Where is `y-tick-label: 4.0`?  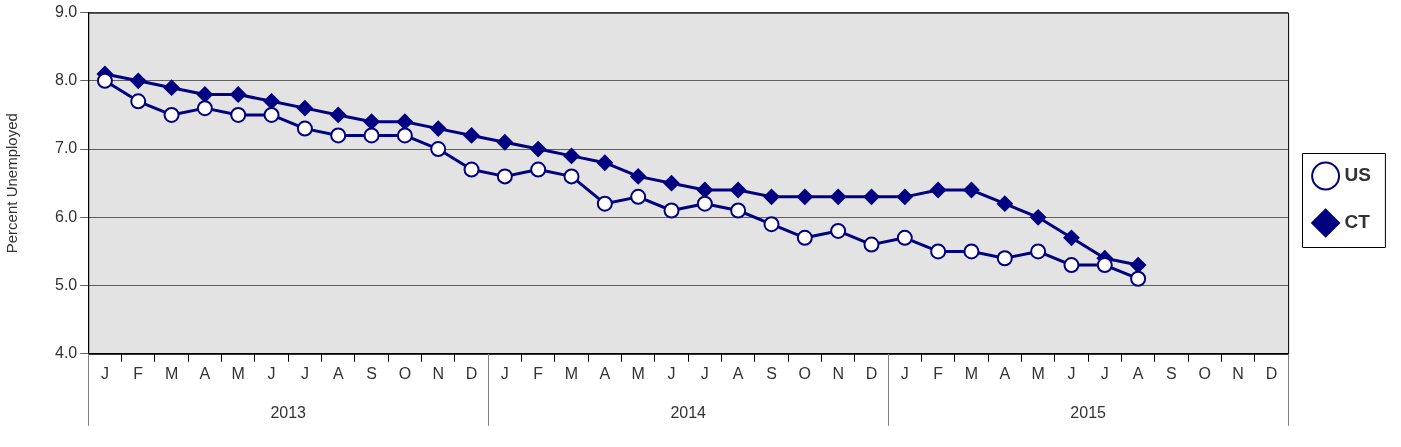 y-tick-label: 4.0 is located at coordinates (66, 353).